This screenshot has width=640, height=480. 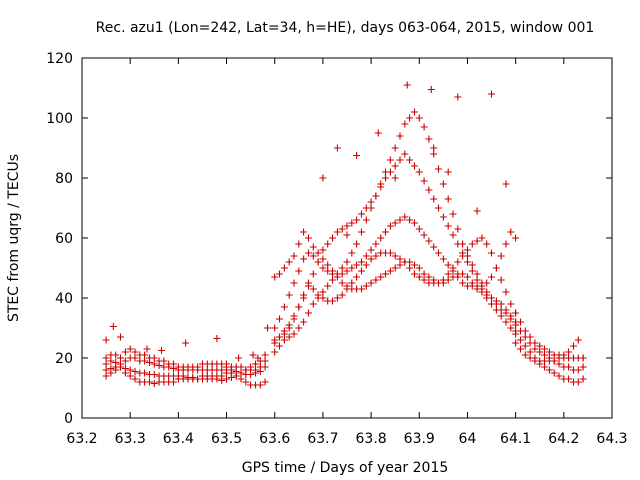 What do you see at coordinates (64, 239) in the screenshot?
I see `y-tick-label: 60` at bounding box center [64, 239].